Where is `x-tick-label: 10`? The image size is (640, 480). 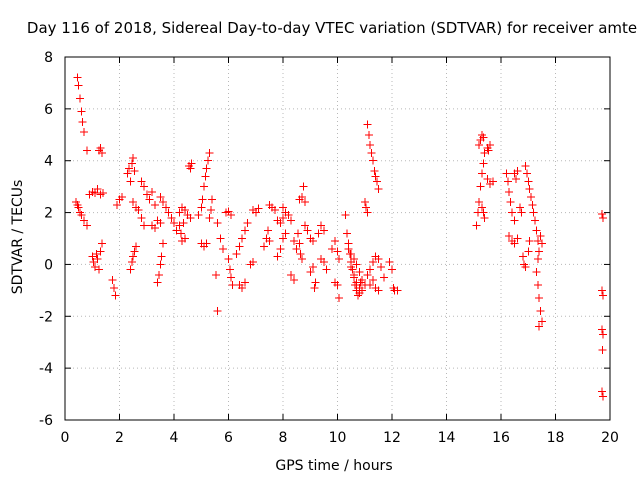 x-tick-label: 10 is located at coordinates (338, 438).